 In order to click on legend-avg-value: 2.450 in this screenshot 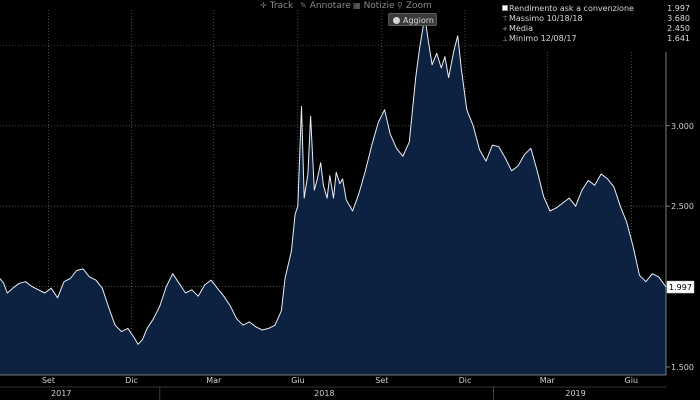, I will do `click(678, 28)`.